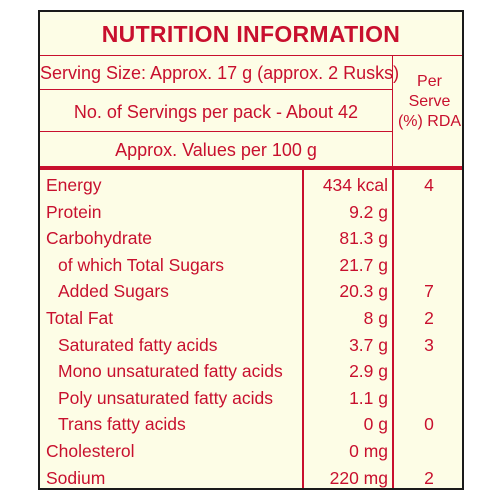 This screenshot has width=500, height=500. What do you see at coordinates (99, 238) in the screenshot?
I see `nutrient-name: Carbohydrate` at bounding box center [99, 238].